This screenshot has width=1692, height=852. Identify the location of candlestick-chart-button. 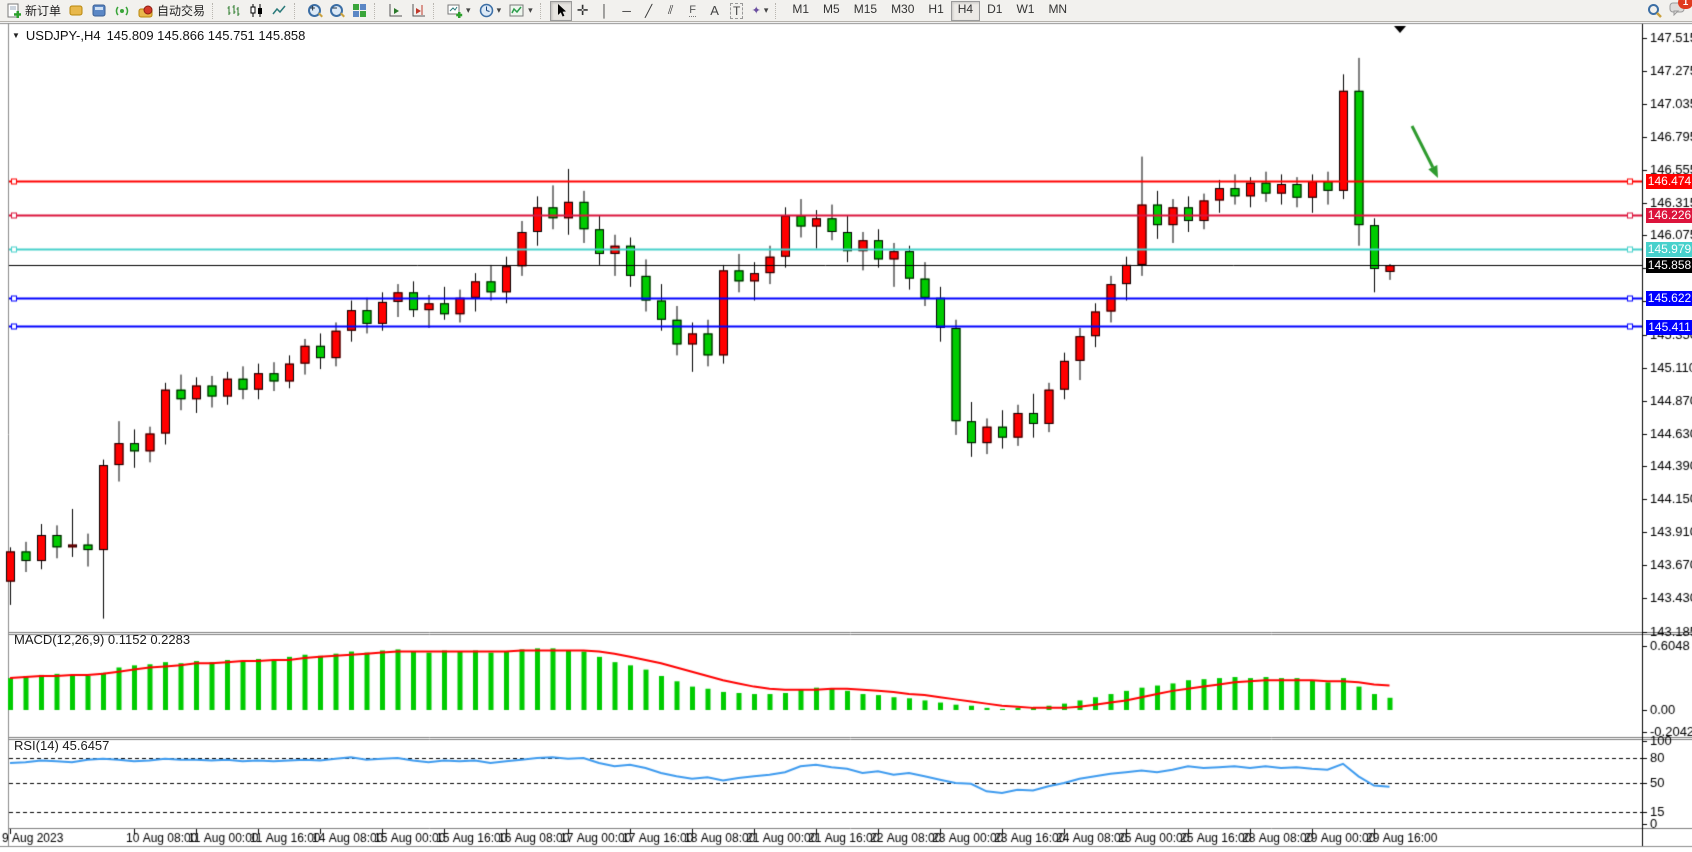
(256, 11).